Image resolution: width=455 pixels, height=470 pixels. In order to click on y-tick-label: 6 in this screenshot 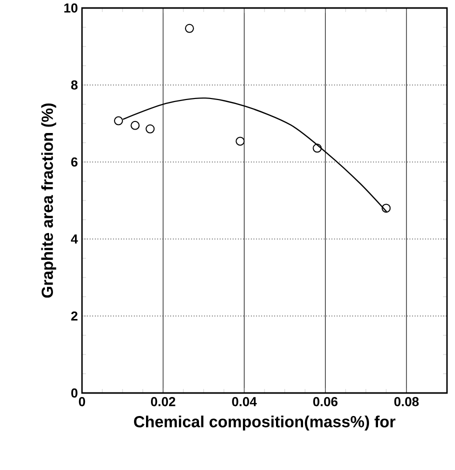, I will do `click(74, 162)`.